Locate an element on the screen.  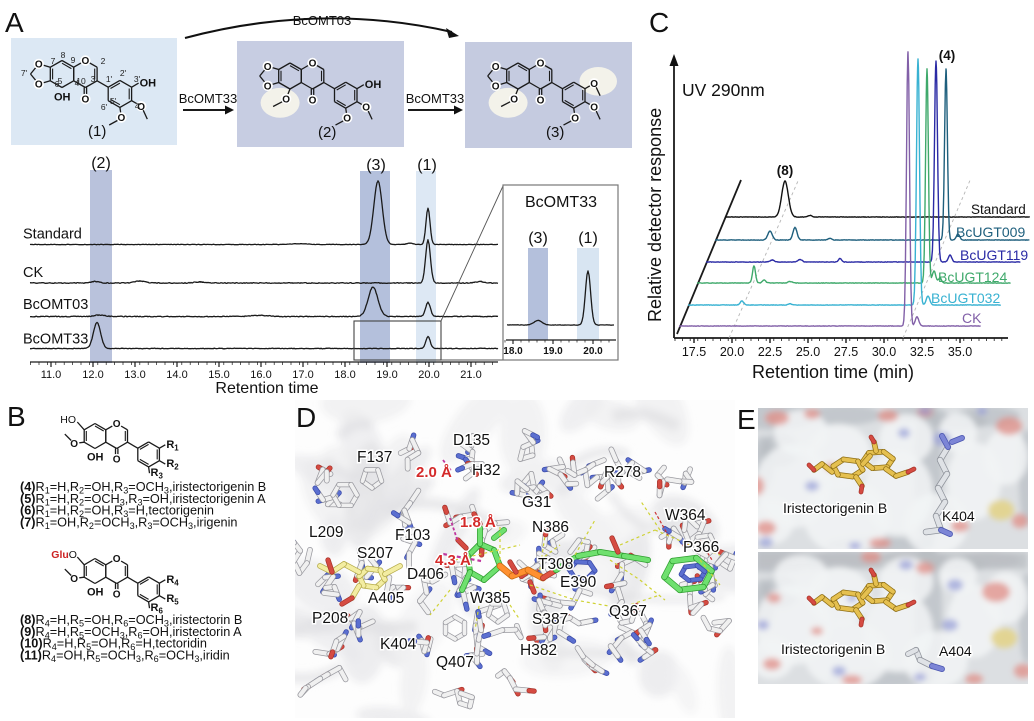
svg-text: 2' is located at coordinates (123, 73).